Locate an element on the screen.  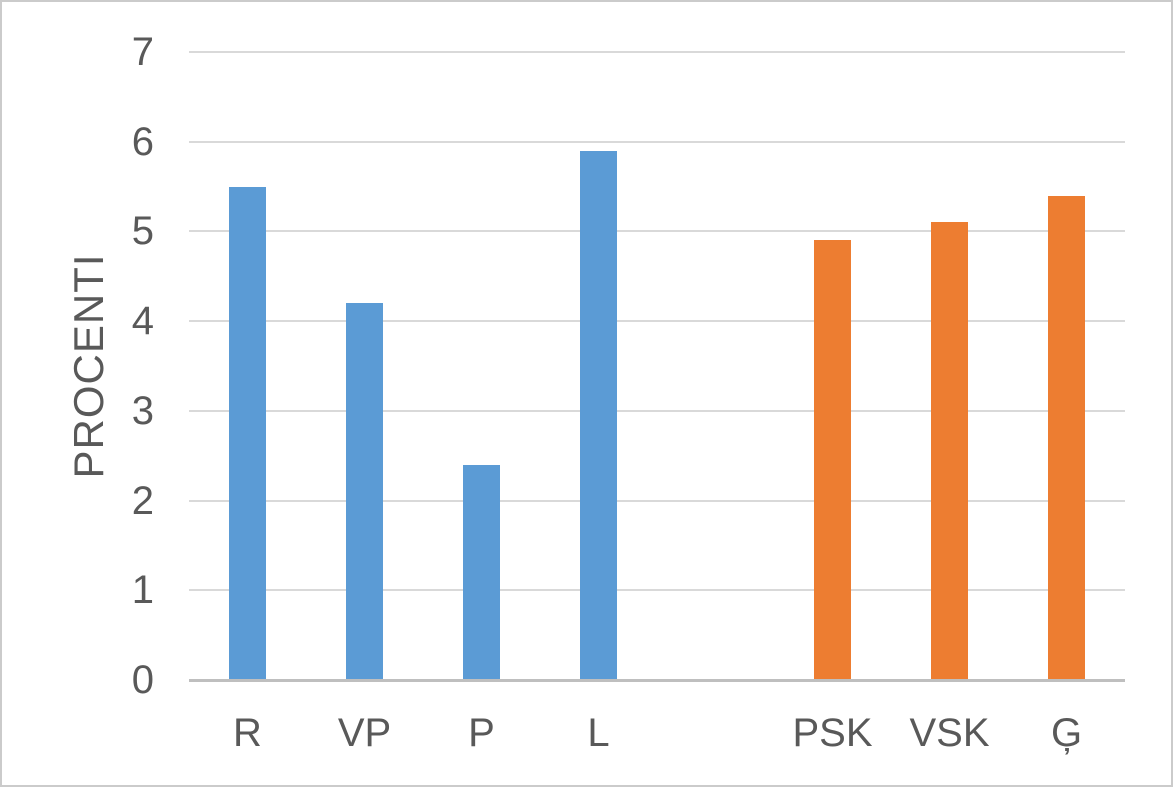
bar-VSK is located at coordinates (949, 451).